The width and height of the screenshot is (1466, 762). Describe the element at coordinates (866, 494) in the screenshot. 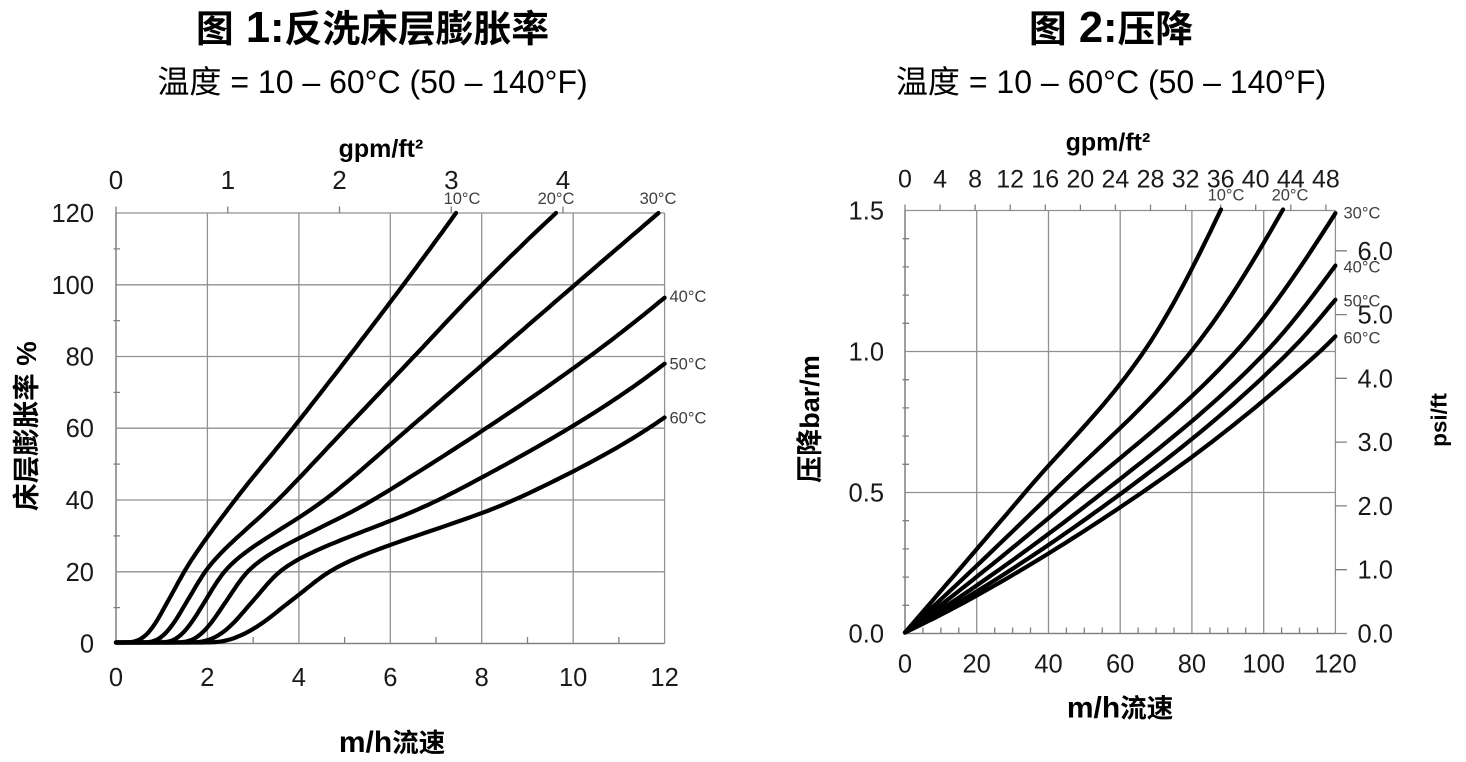

I see `svg-text: 0.5` at that location.